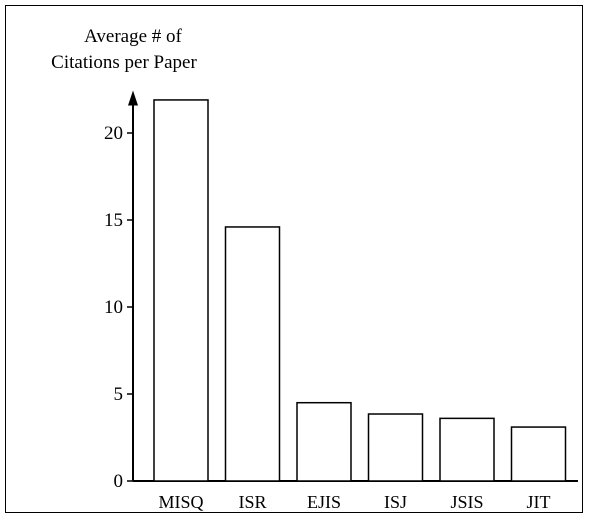  Describe the element at coordinates (466, 502) in the screenshot. I see `x-category-label: JSIS` at that location.